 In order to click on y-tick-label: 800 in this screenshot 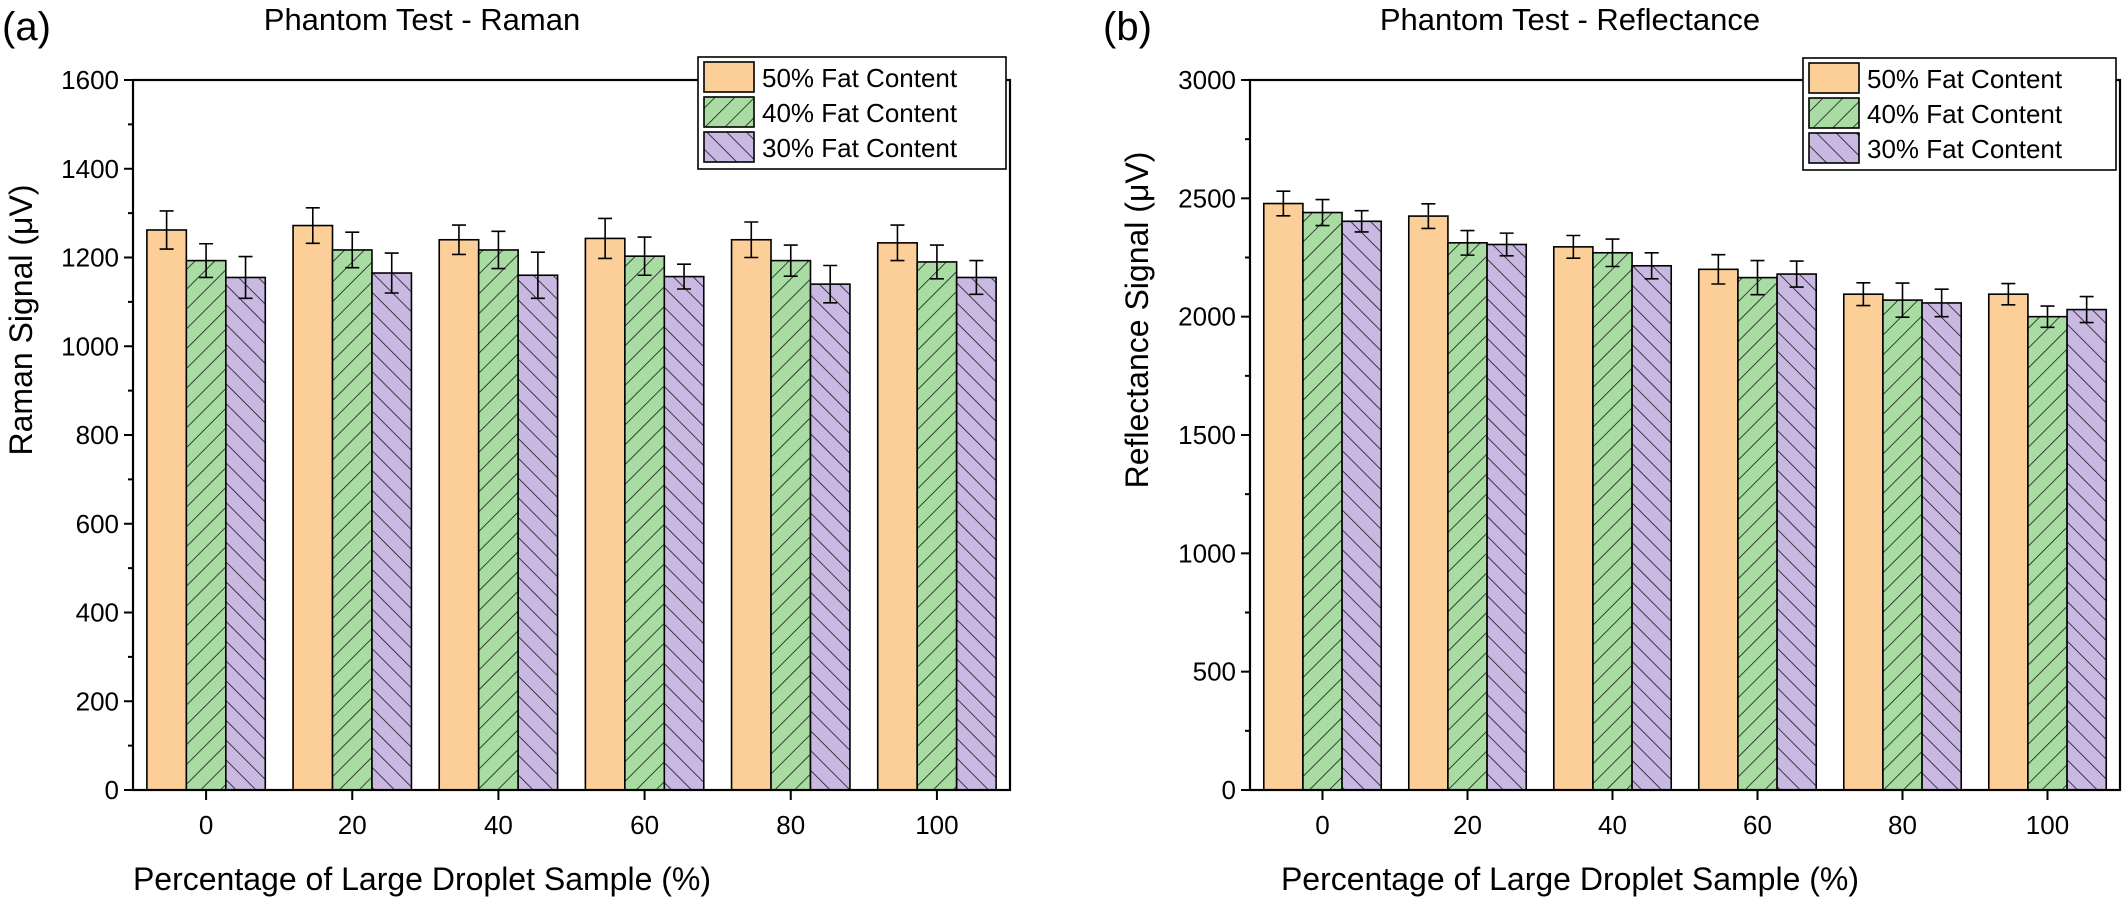, I will do `click(97, 435)`.